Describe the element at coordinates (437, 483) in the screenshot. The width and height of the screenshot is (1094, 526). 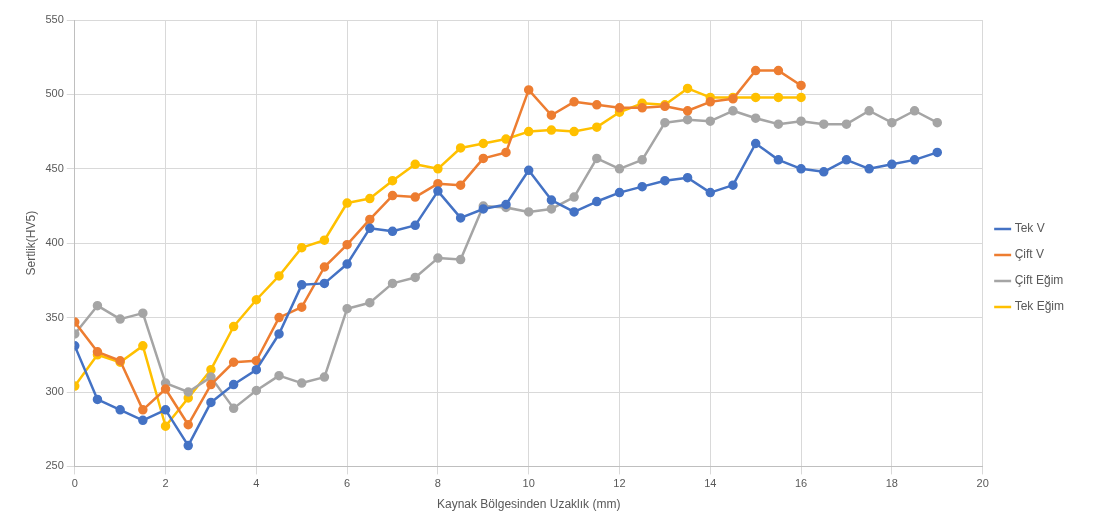
I see `x-tick-label: 8` at that location.